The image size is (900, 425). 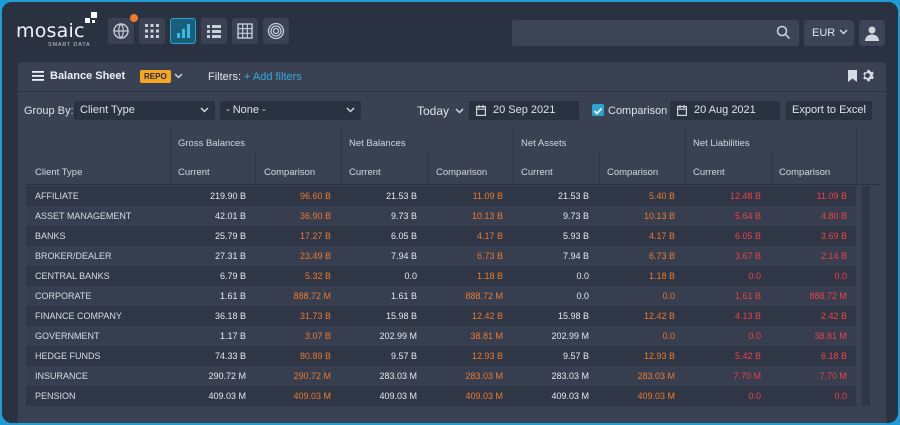 What do you see at coordinates (91, 17) in the screenshot?
I see `logo-mark-icon` at bounding box center [91, 17].